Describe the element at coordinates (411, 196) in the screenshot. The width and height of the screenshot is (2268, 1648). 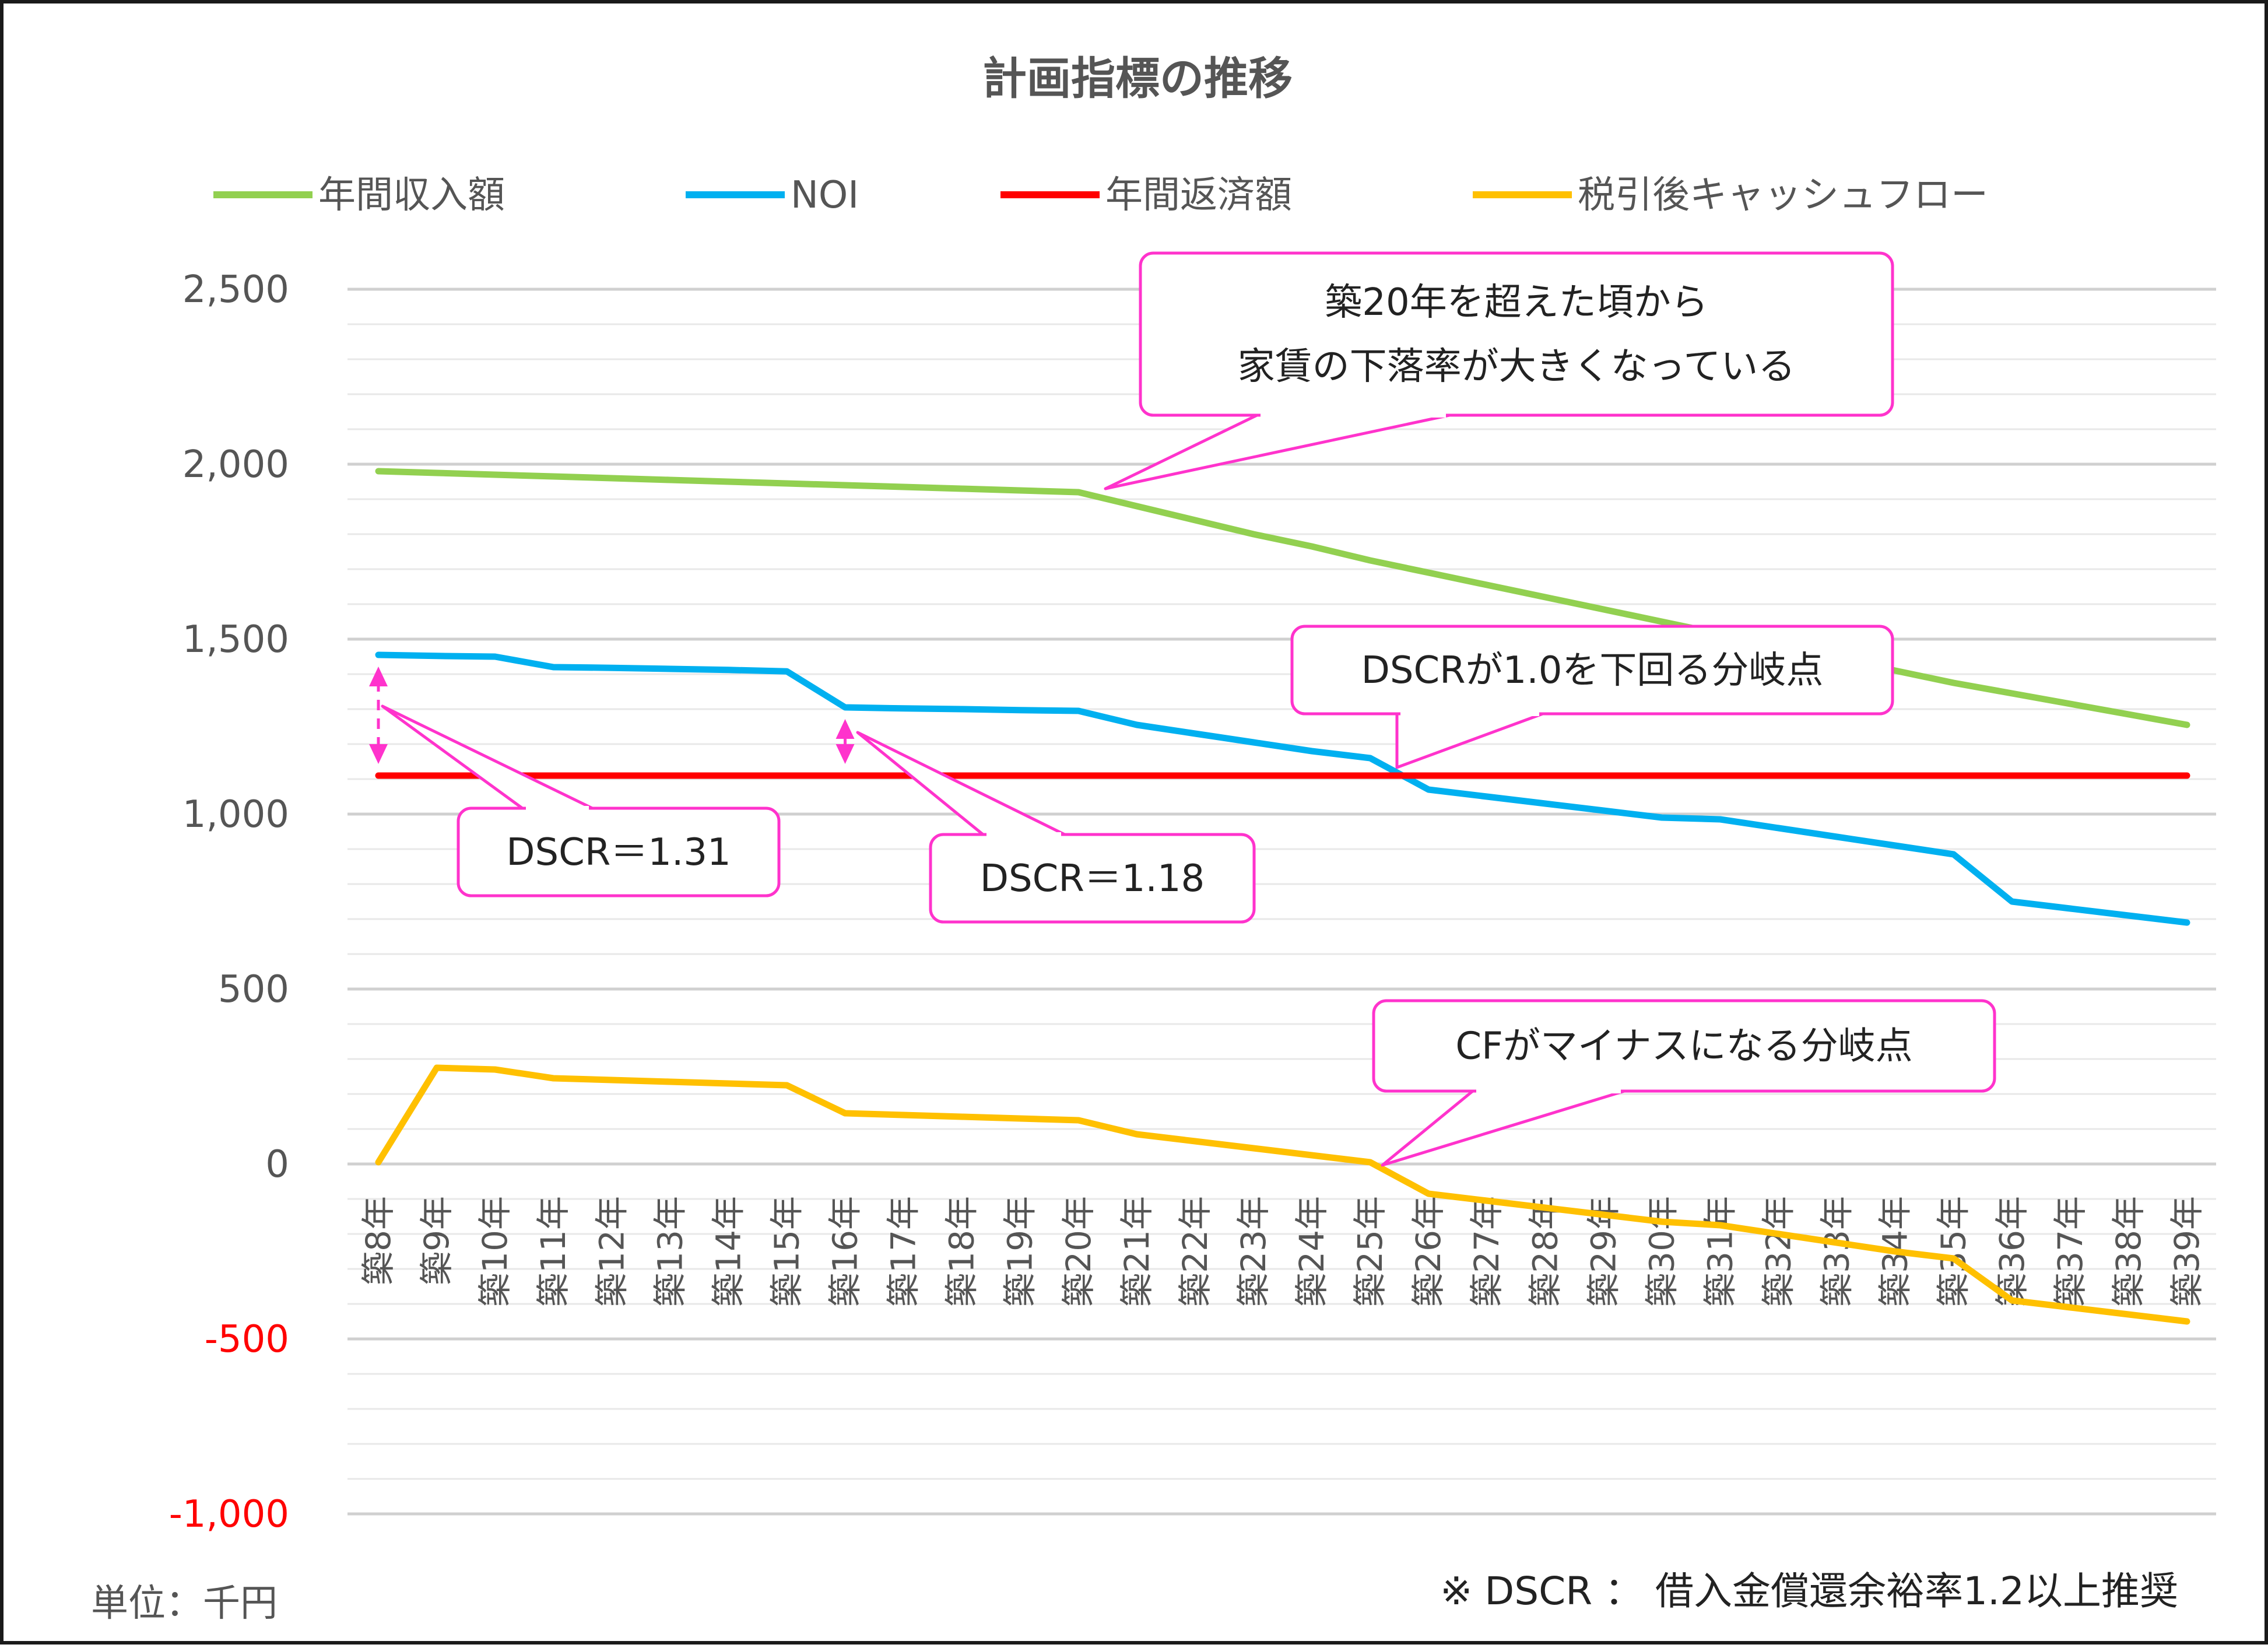
I see `legend-label: 年間収入額` at that location.